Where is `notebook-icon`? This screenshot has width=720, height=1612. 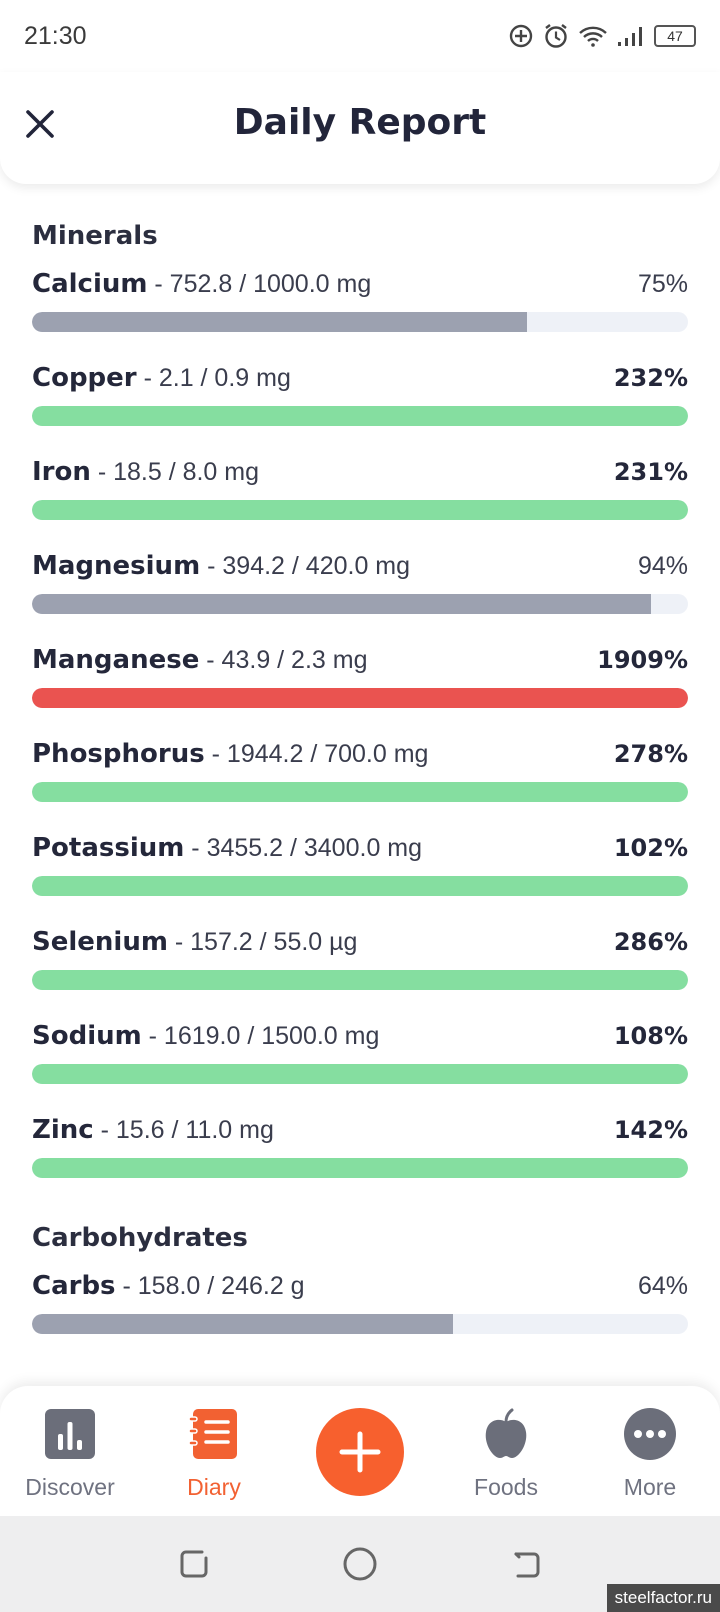 notebook-icon is located at coordinates (212, 1434).